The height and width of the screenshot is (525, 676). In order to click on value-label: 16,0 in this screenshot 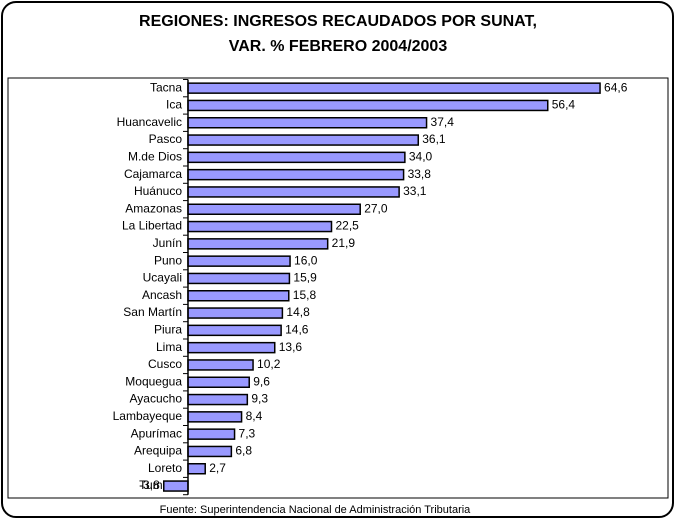, I will do `click(306, 260)`.